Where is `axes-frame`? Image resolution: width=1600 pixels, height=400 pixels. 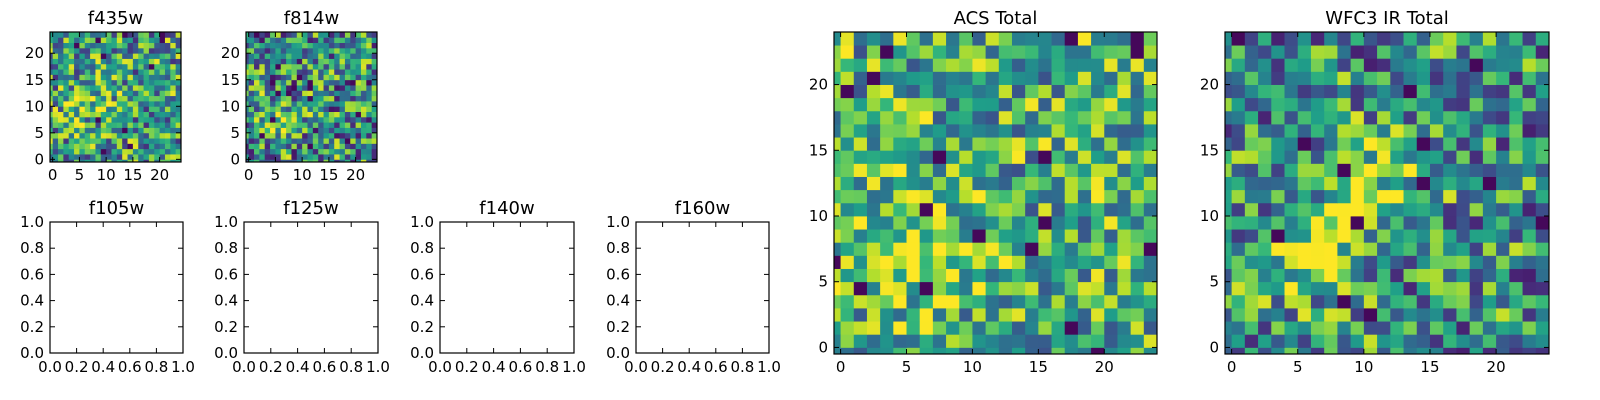
axes-frame is located at coordinates (507, 287).